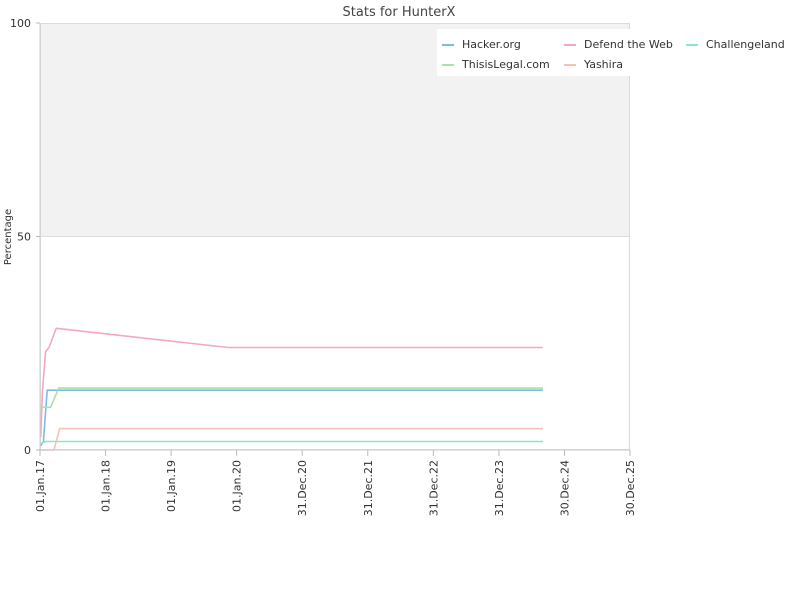  What do you see at coordinates (302, 488) in the screenshot?
I see `x-tick-label: 31.Dec.20` at bounding box center [302, 488].